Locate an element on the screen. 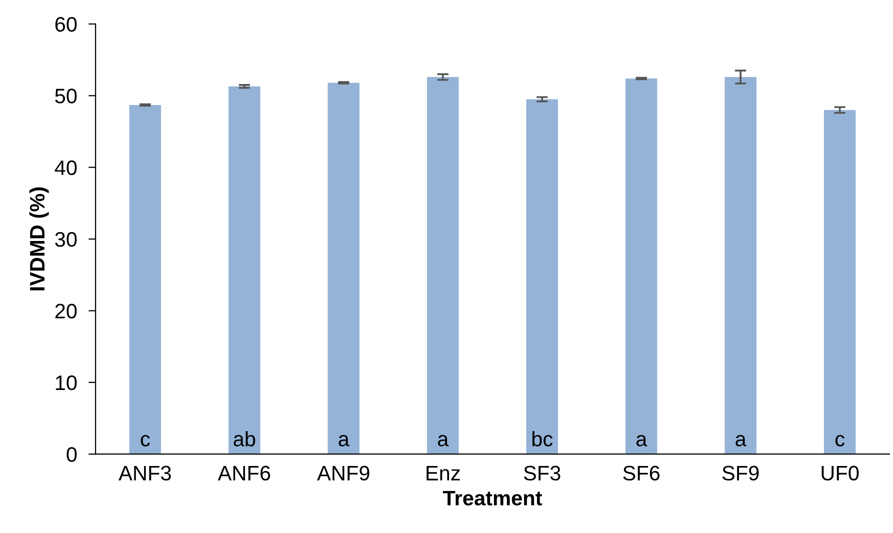 This screenshot has height=533, width=893. x-tick-label: ANF3 is located at coordinates (144, 473).